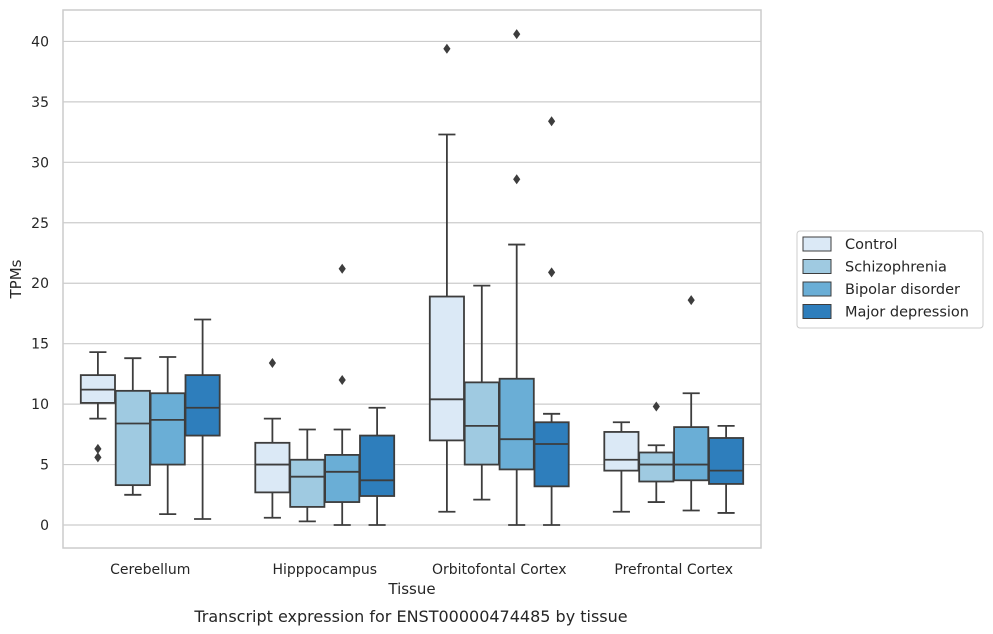 The image size is (993, 634). What do you see at coordinates (150, 570) in the screenshot?
I see `x-tick-label: Cerebellum` at bounding box center [150, 570].